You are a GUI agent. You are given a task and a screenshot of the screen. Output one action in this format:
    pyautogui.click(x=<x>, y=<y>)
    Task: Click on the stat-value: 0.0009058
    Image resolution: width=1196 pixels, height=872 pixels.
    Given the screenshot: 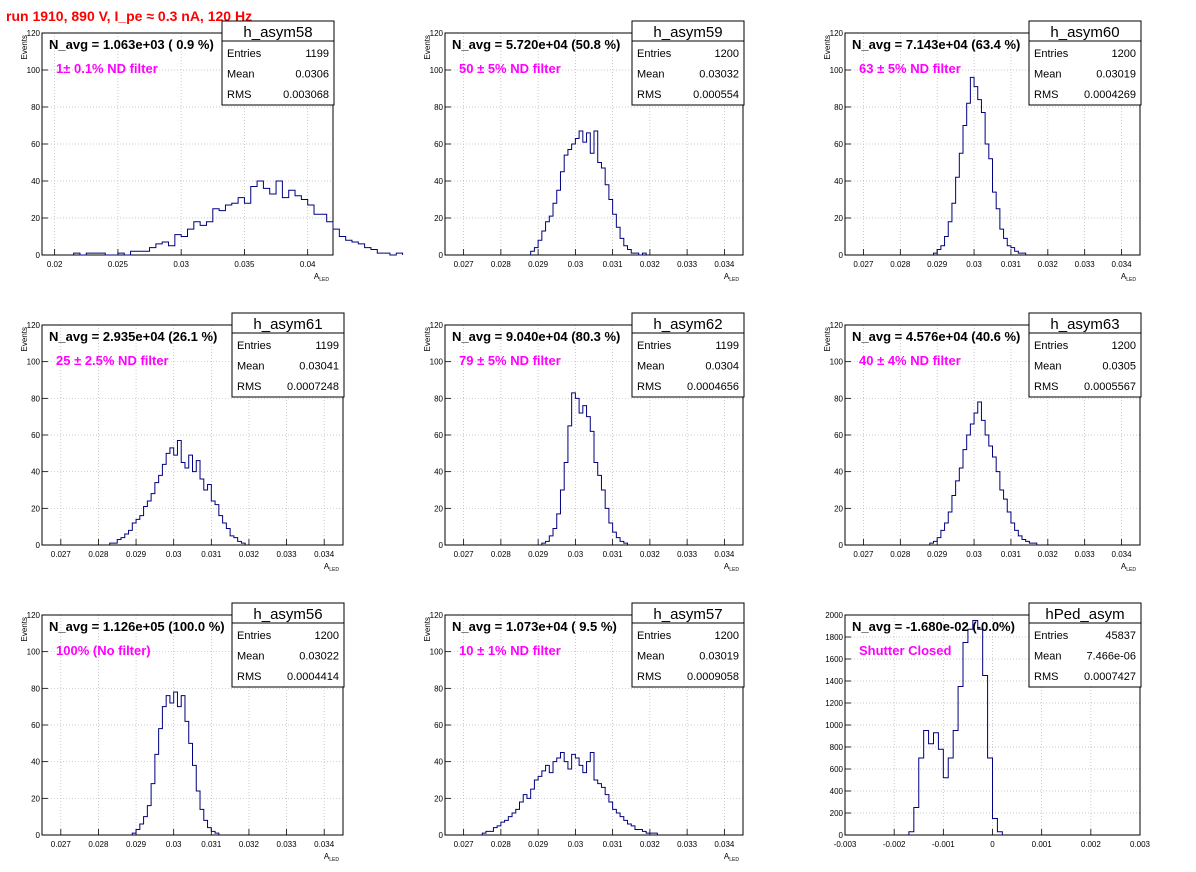 What is the action you would take?
    pyautogui.click(x=713, y=677)
    